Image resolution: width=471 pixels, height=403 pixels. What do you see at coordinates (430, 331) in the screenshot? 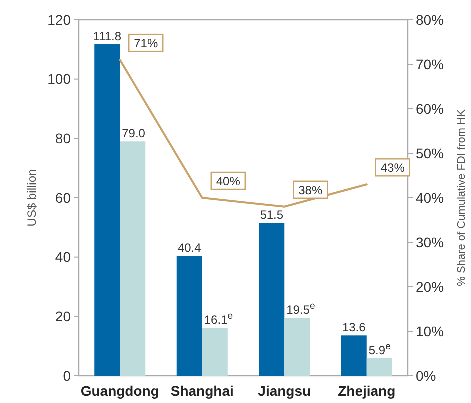
I see `y2-tick-label: 10%` at bounding box center [430, 331].